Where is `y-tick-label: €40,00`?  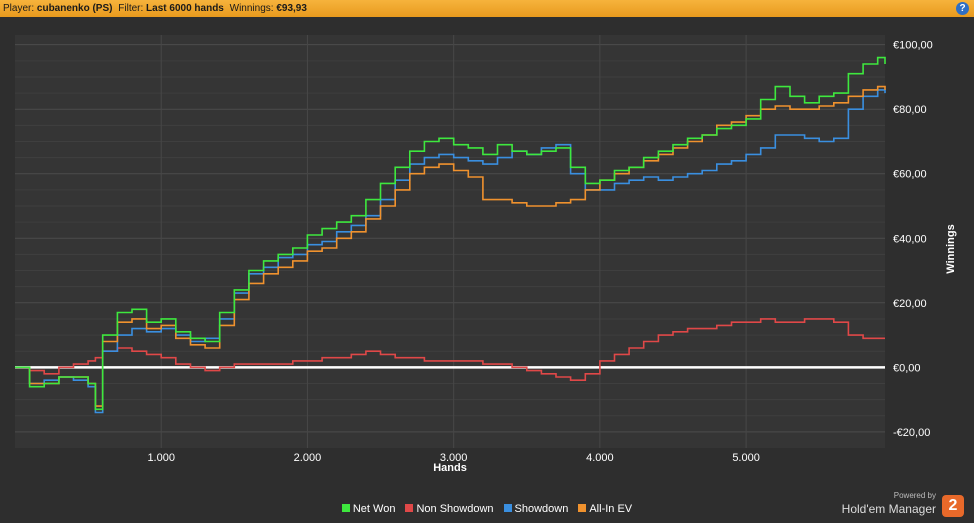 y-tick-label: €40,00 is located at coordinates (910, 239).